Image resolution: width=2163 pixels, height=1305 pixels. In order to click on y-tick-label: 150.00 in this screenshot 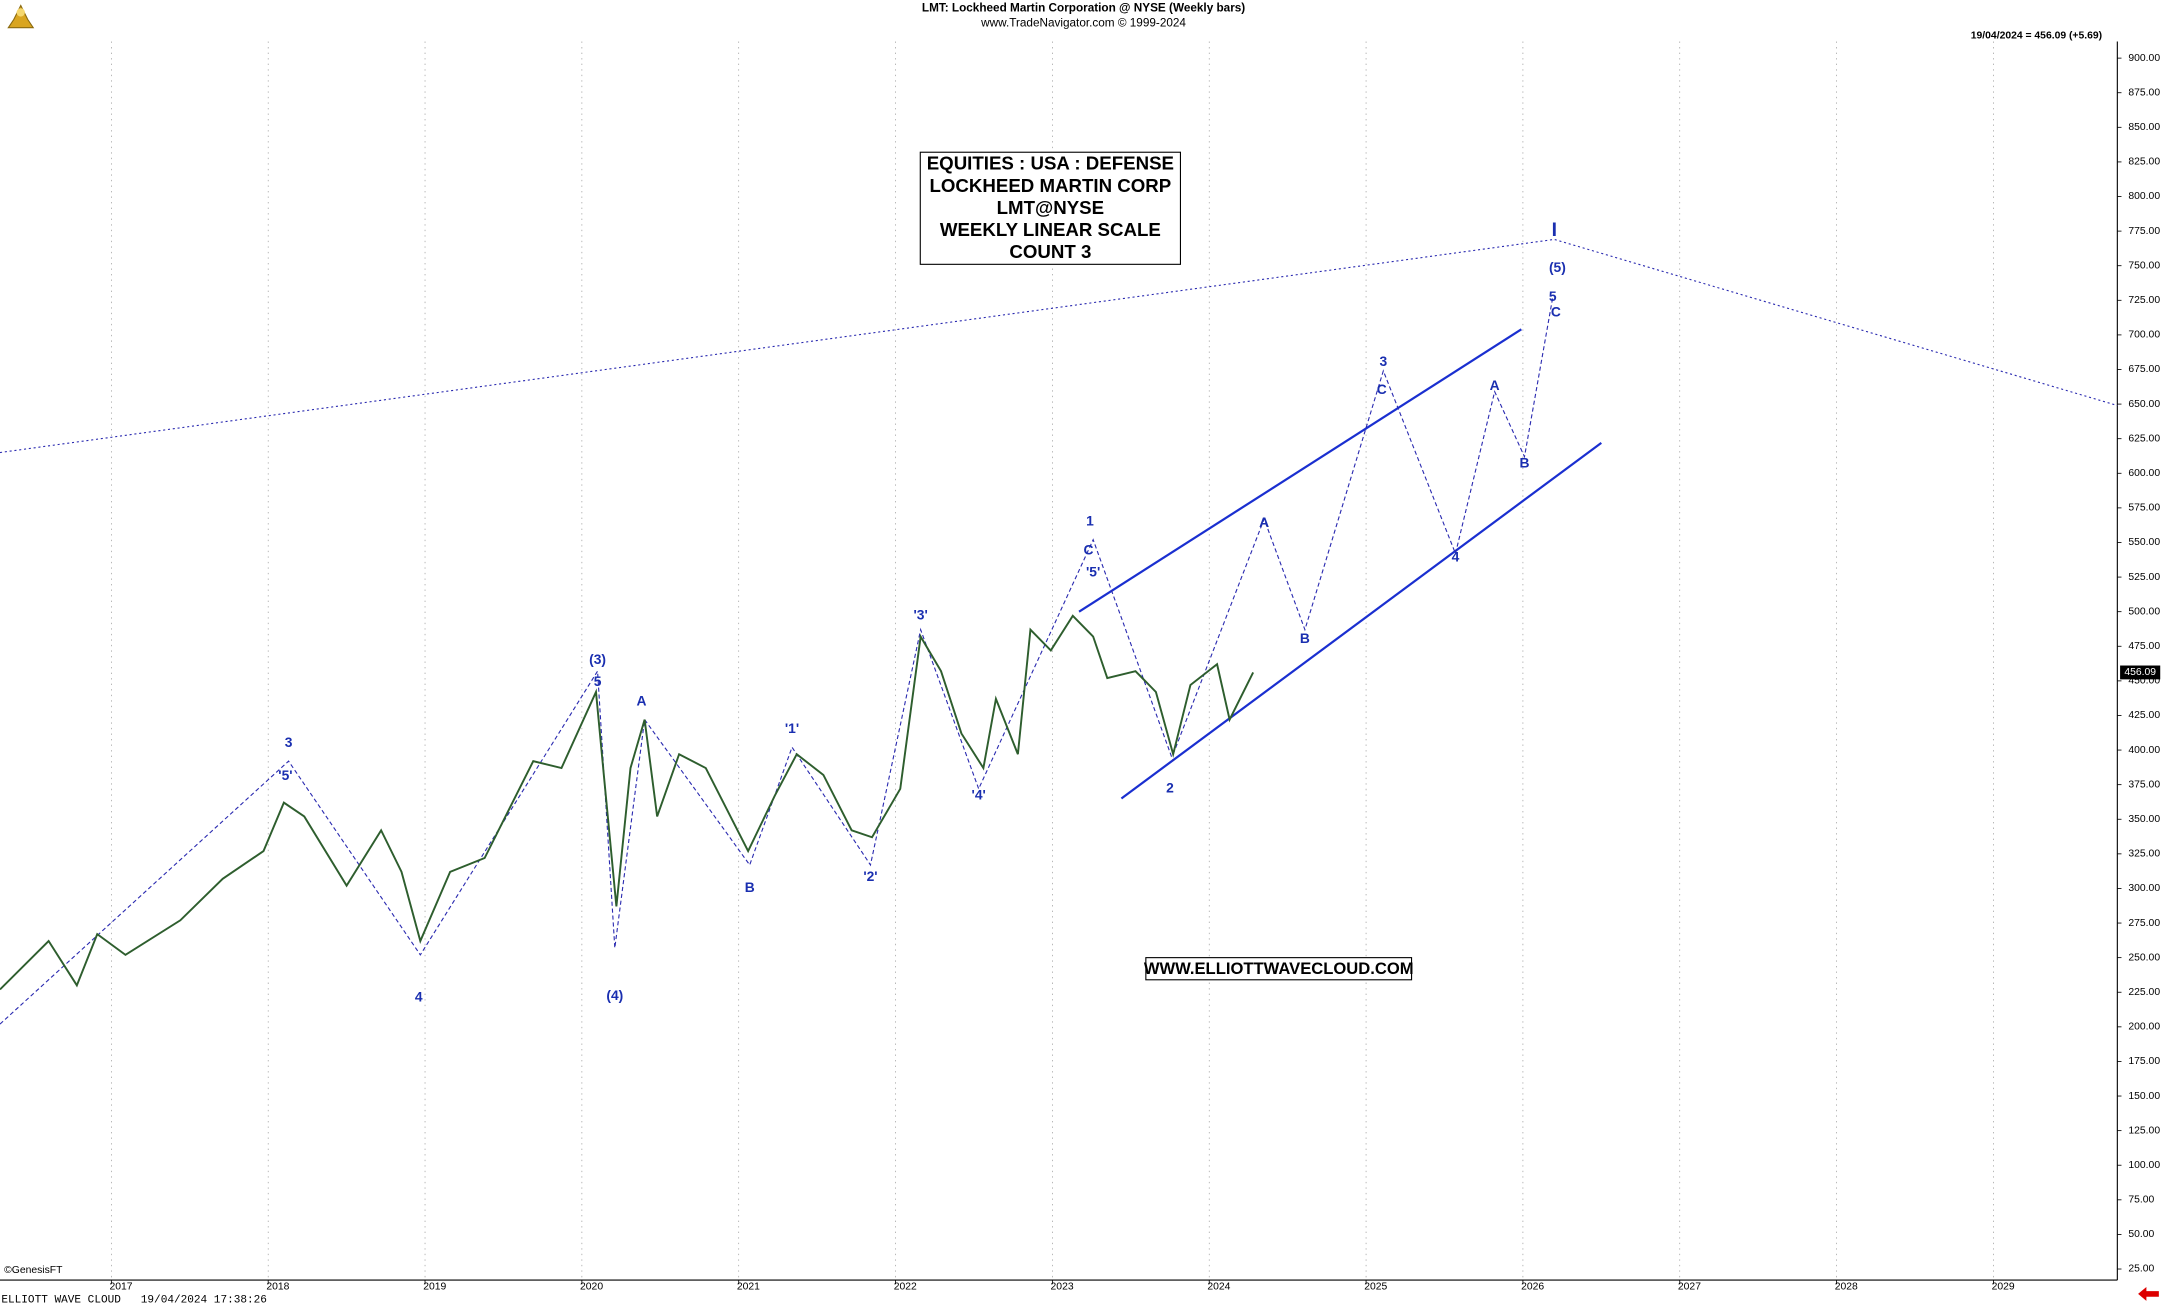, I will do `click(2144, 1096)`.